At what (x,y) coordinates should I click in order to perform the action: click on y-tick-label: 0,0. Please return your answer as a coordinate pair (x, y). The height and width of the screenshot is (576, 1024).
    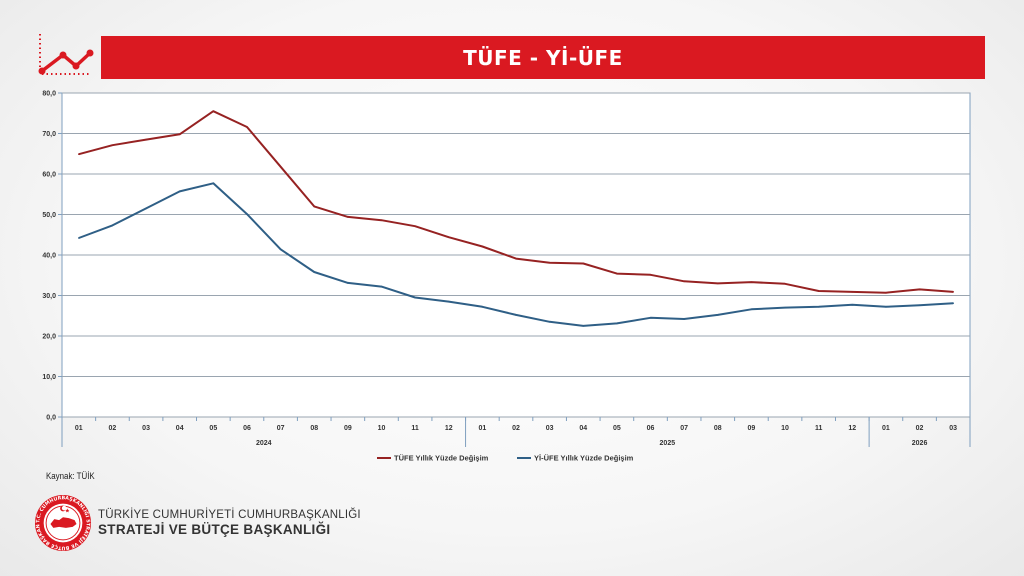
    Looking at the image, I should click on (51, 418).